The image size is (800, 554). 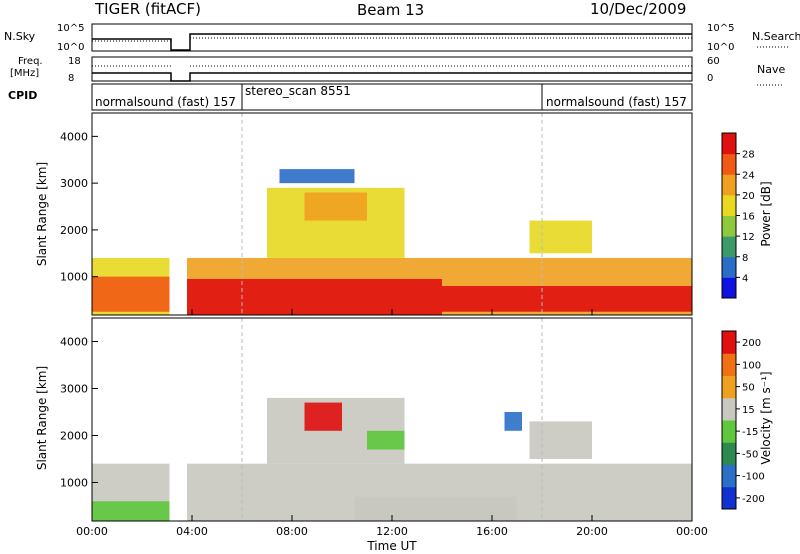 I want to click on colorbar-tick-label: 24, so click(x=748, y=175).